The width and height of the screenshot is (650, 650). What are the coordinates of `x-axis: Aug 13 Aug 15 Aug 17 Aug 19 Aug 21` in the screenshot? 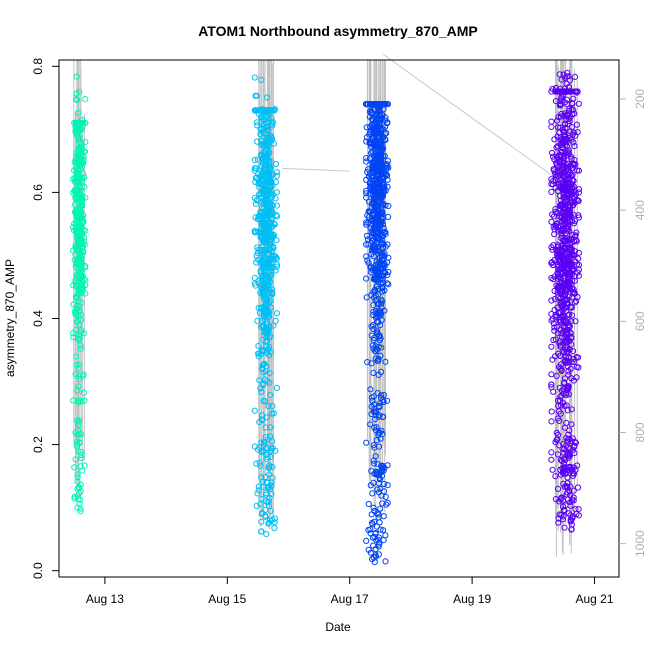 It's located at (350, 591).